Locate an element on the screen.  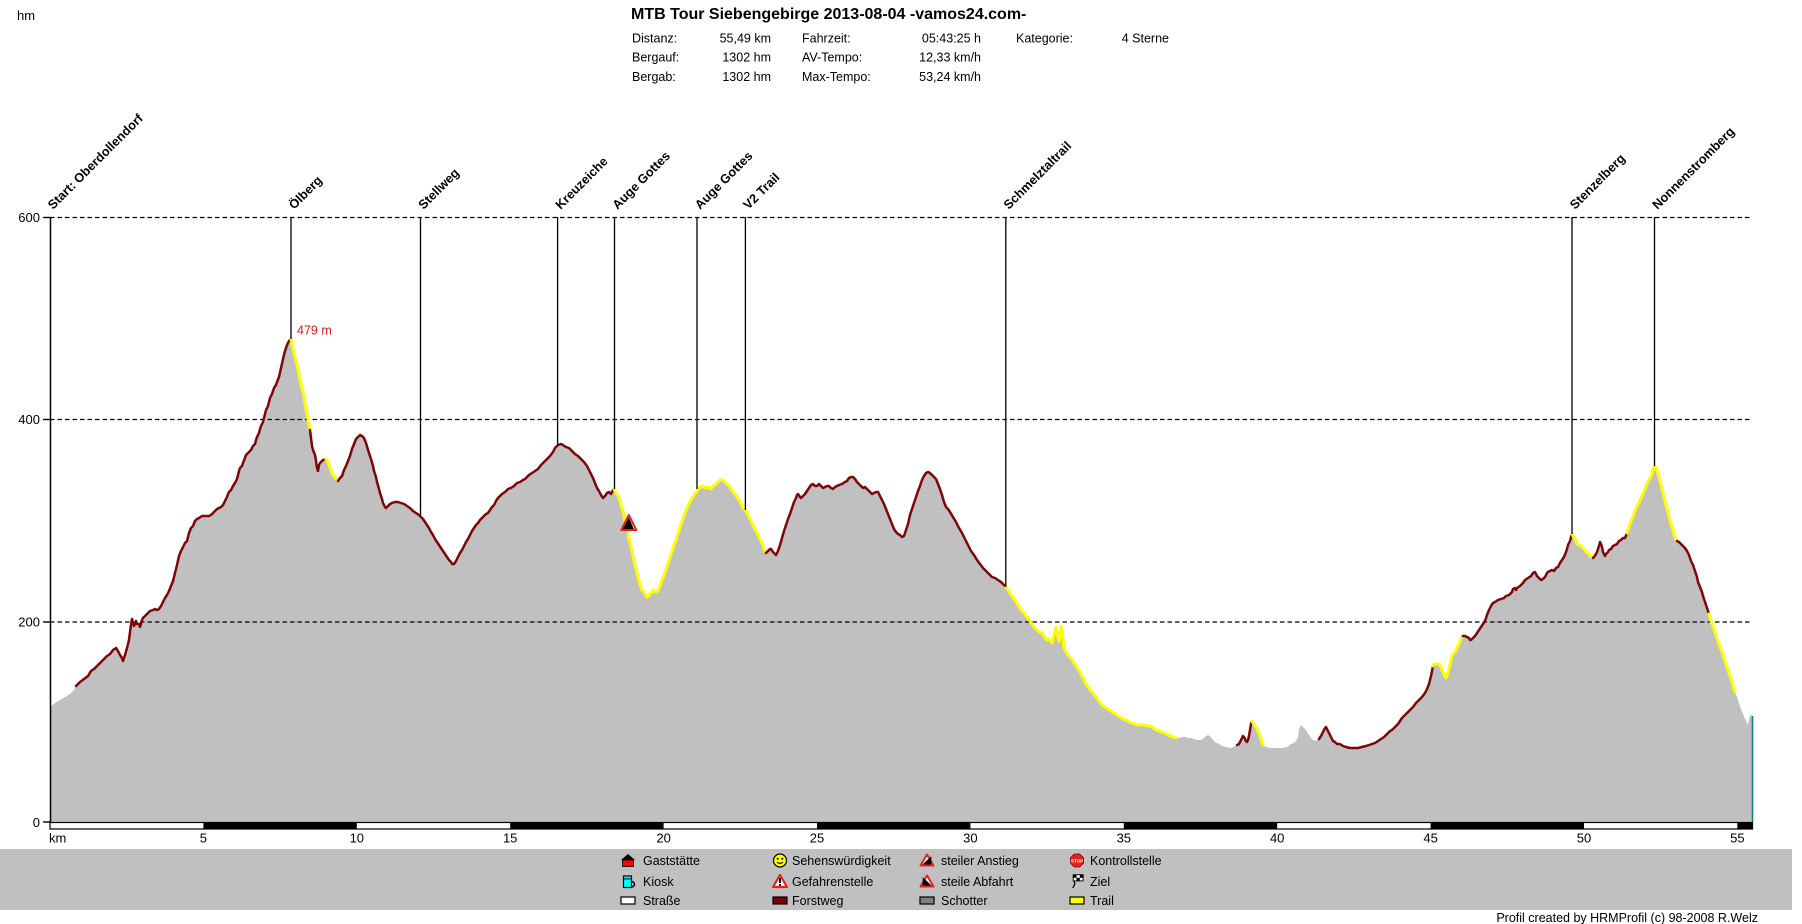
svg-text: Bergauf: is located at coordinates (655, 58).